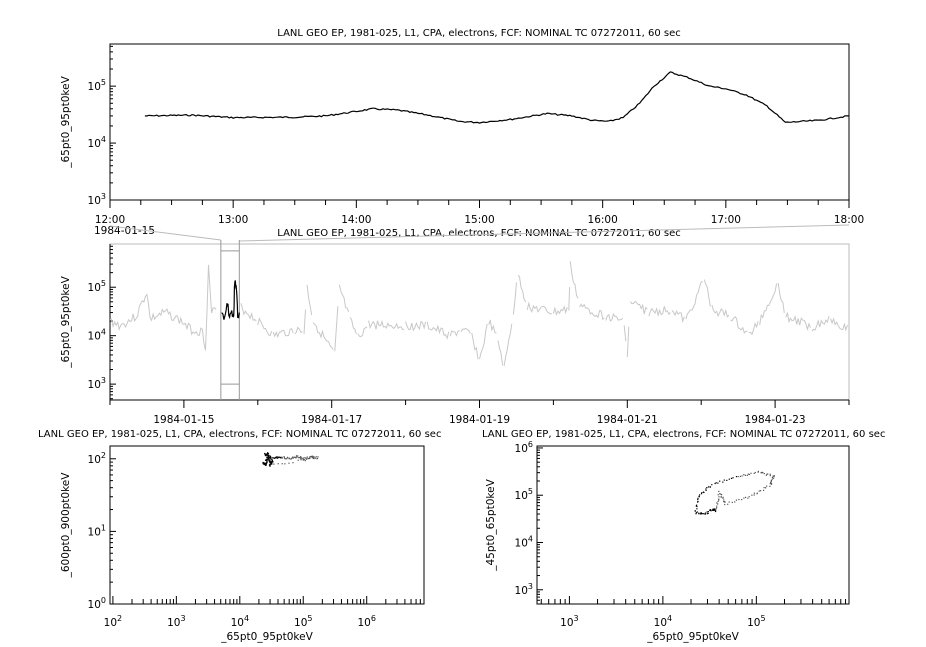 The width and height of the screenshot is (926, 647). I want to click on x-tick-label: 10⁵, so click(756, 621).